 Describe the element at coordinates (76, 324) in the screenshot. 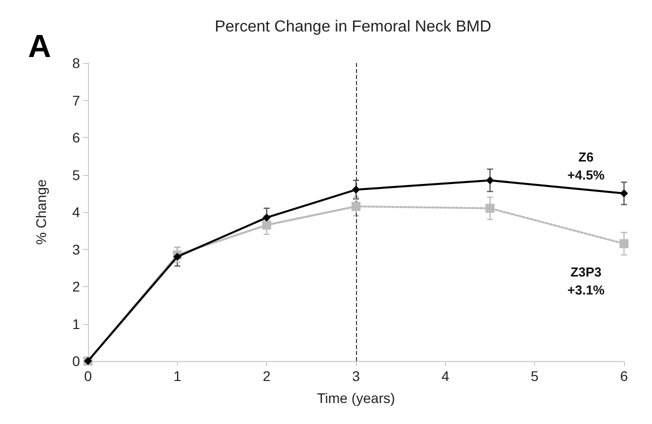

I see `y-tick-label: 1` at that location.